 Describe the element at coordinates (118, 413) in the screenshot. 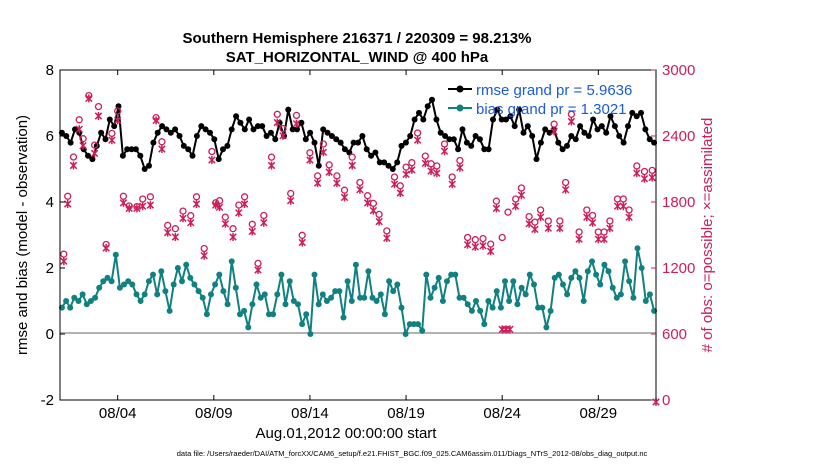

I see `x-tick-label: 08/04` at that location.